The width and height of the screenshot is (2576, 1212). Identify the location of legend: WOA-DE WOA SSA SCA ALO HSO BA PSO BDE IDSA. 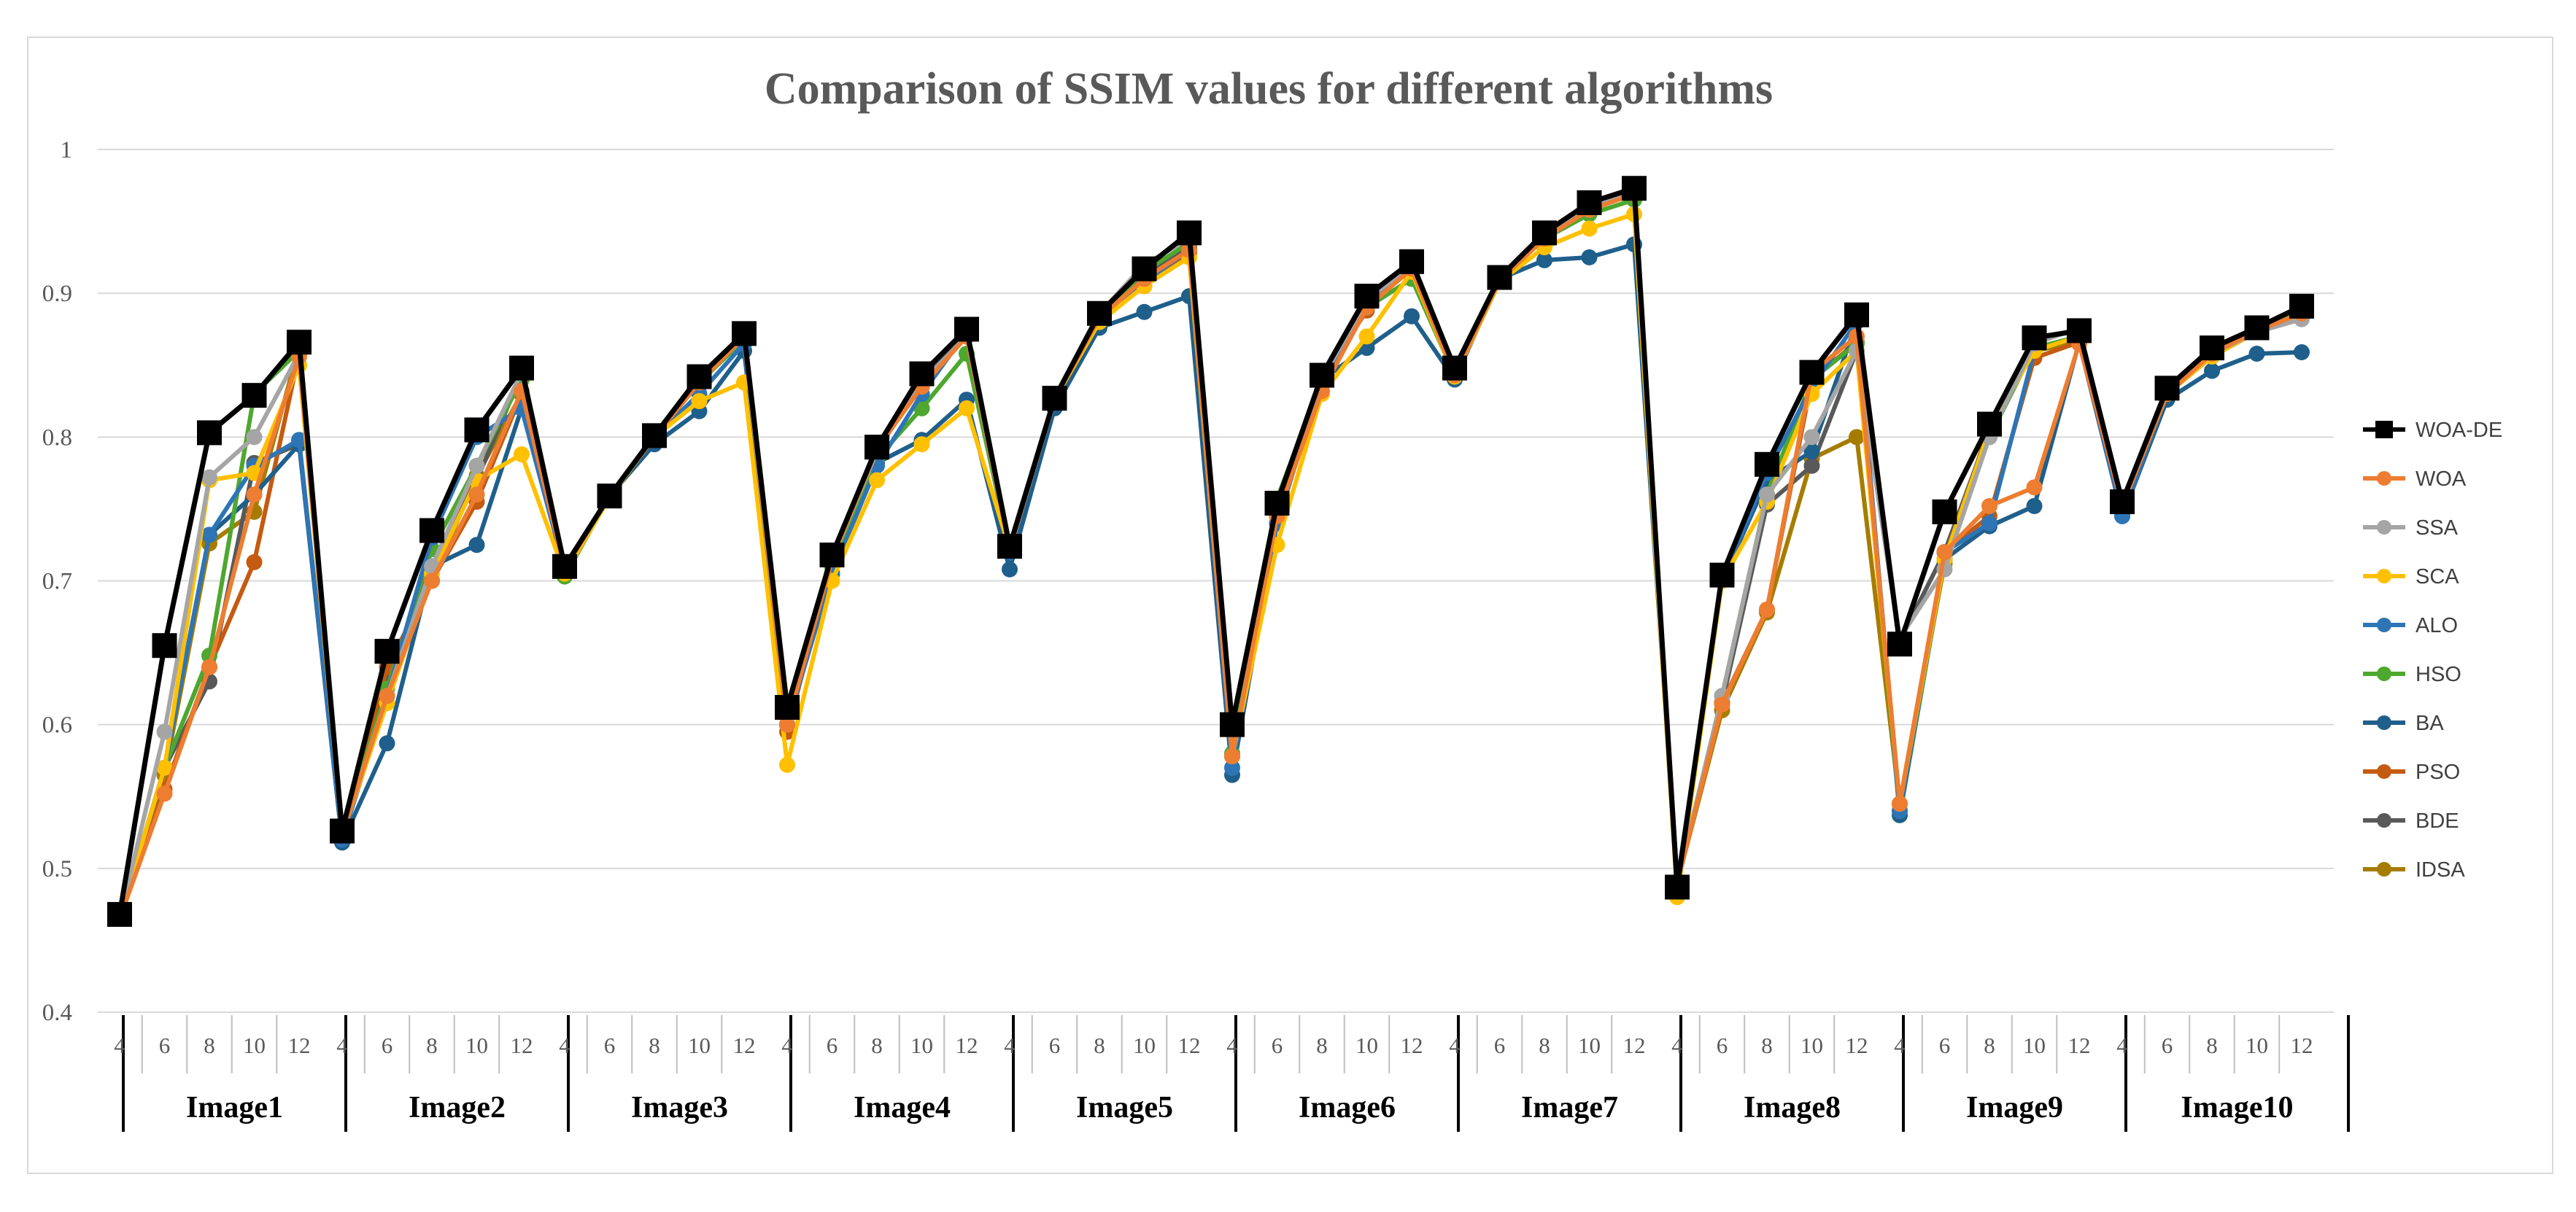
(2432, 651).